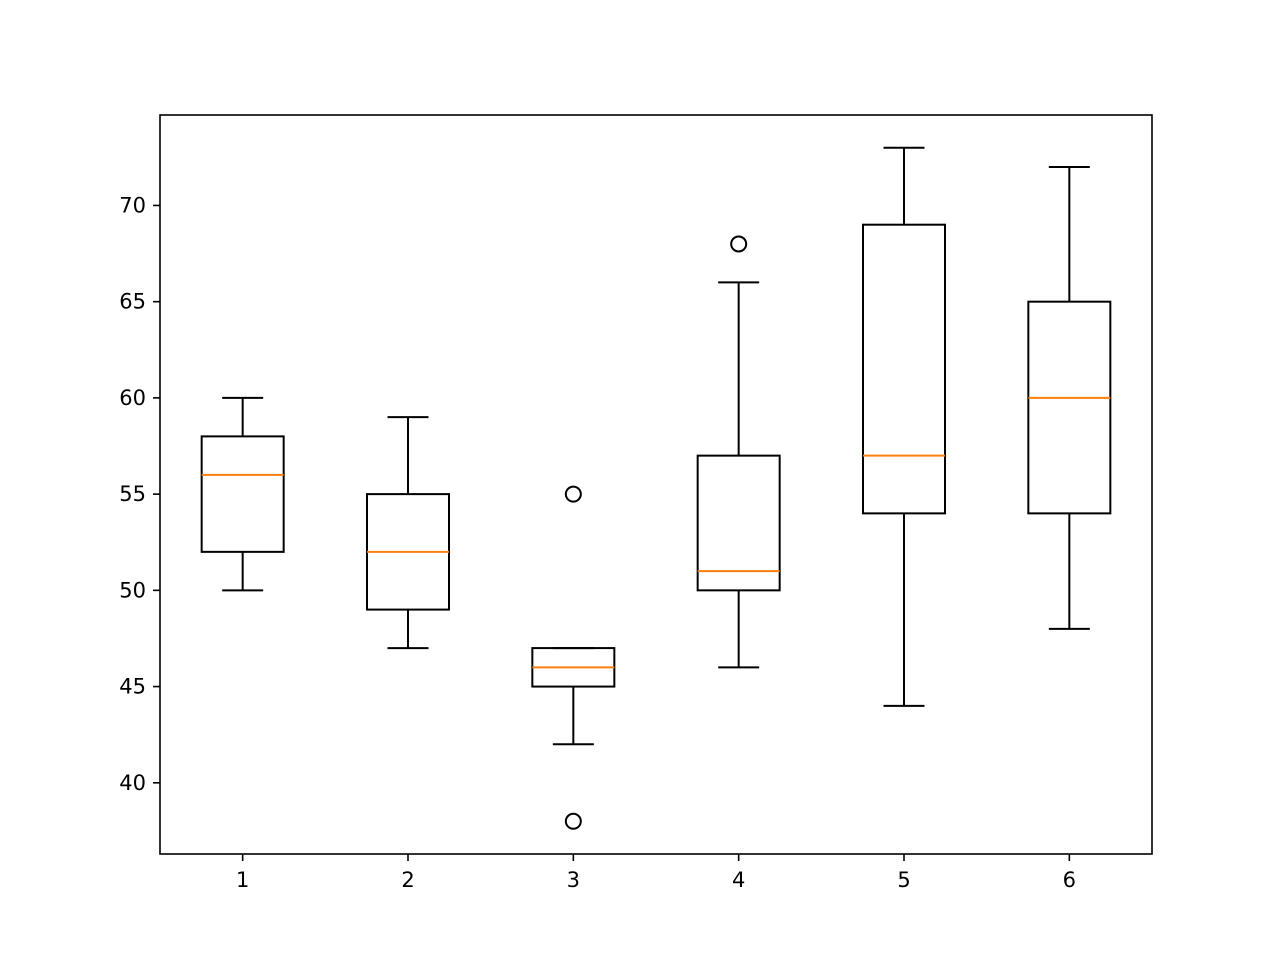 The image size is (1280, 960). What do you see at coordinates (132, 590) in the screenshot?
I see `y-tick-label: 50` at bounding box center [132, 590].